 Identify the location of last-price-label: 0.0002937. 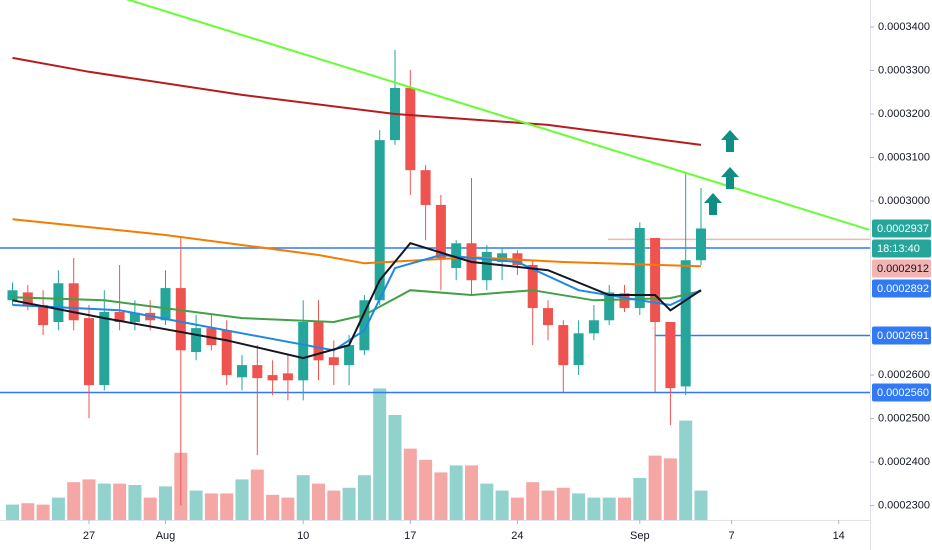
(903, 229).